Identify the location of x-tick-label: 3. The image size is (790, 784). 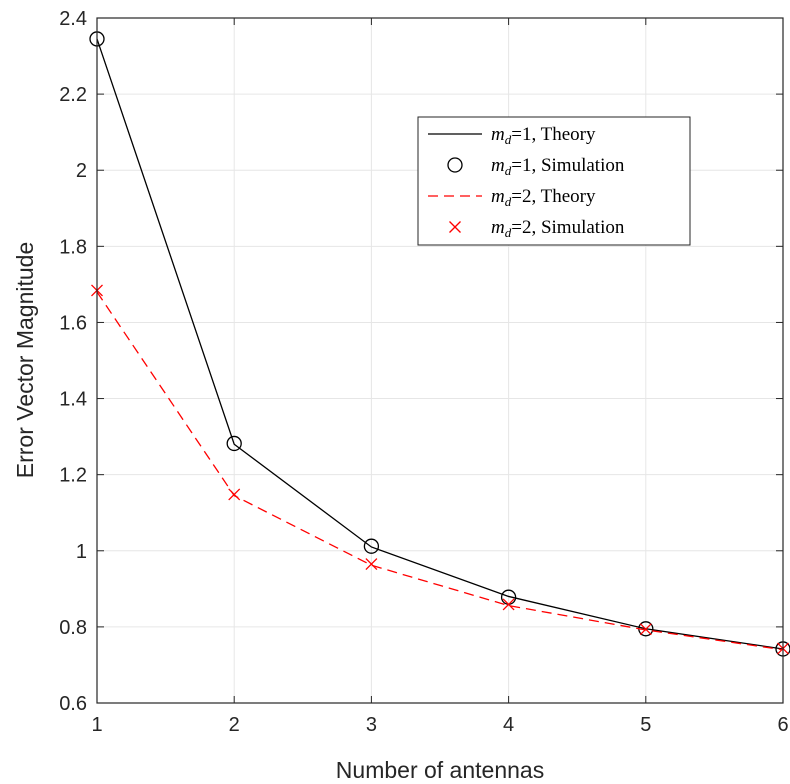
(371, 725).